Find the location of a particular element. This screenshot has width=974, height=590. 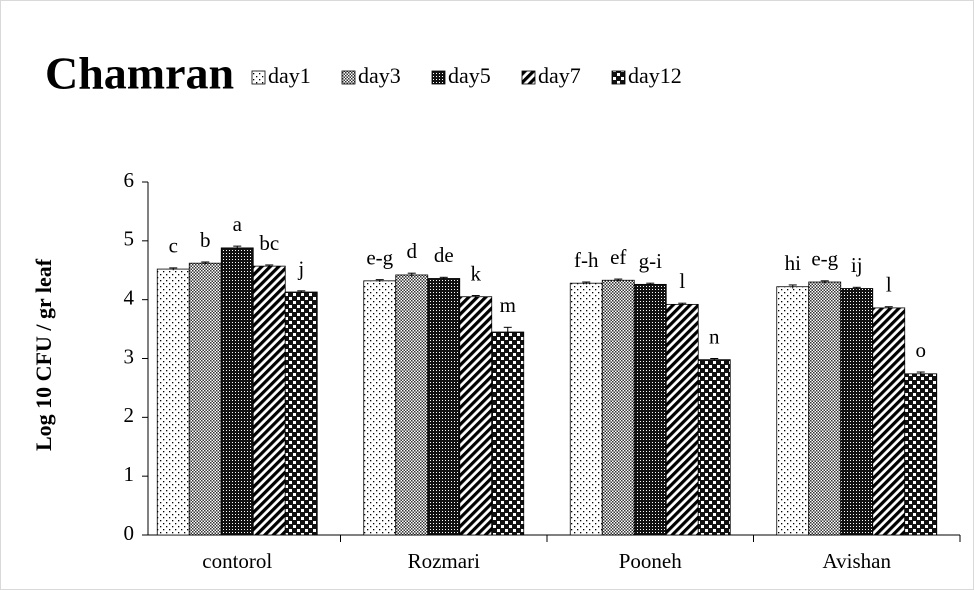

legend-label: day5 is located at coordinates (469, 75).